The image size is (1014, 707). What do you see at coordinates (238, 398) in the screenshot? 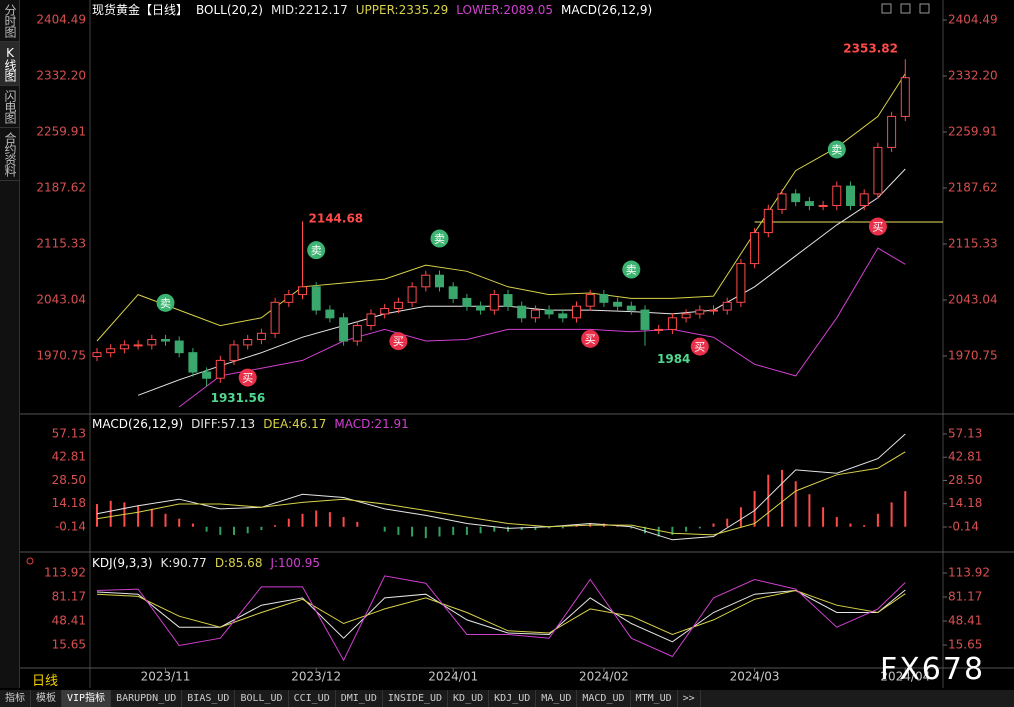
I see `price-annotation: 1931.56` at bounding box center [238, 398].